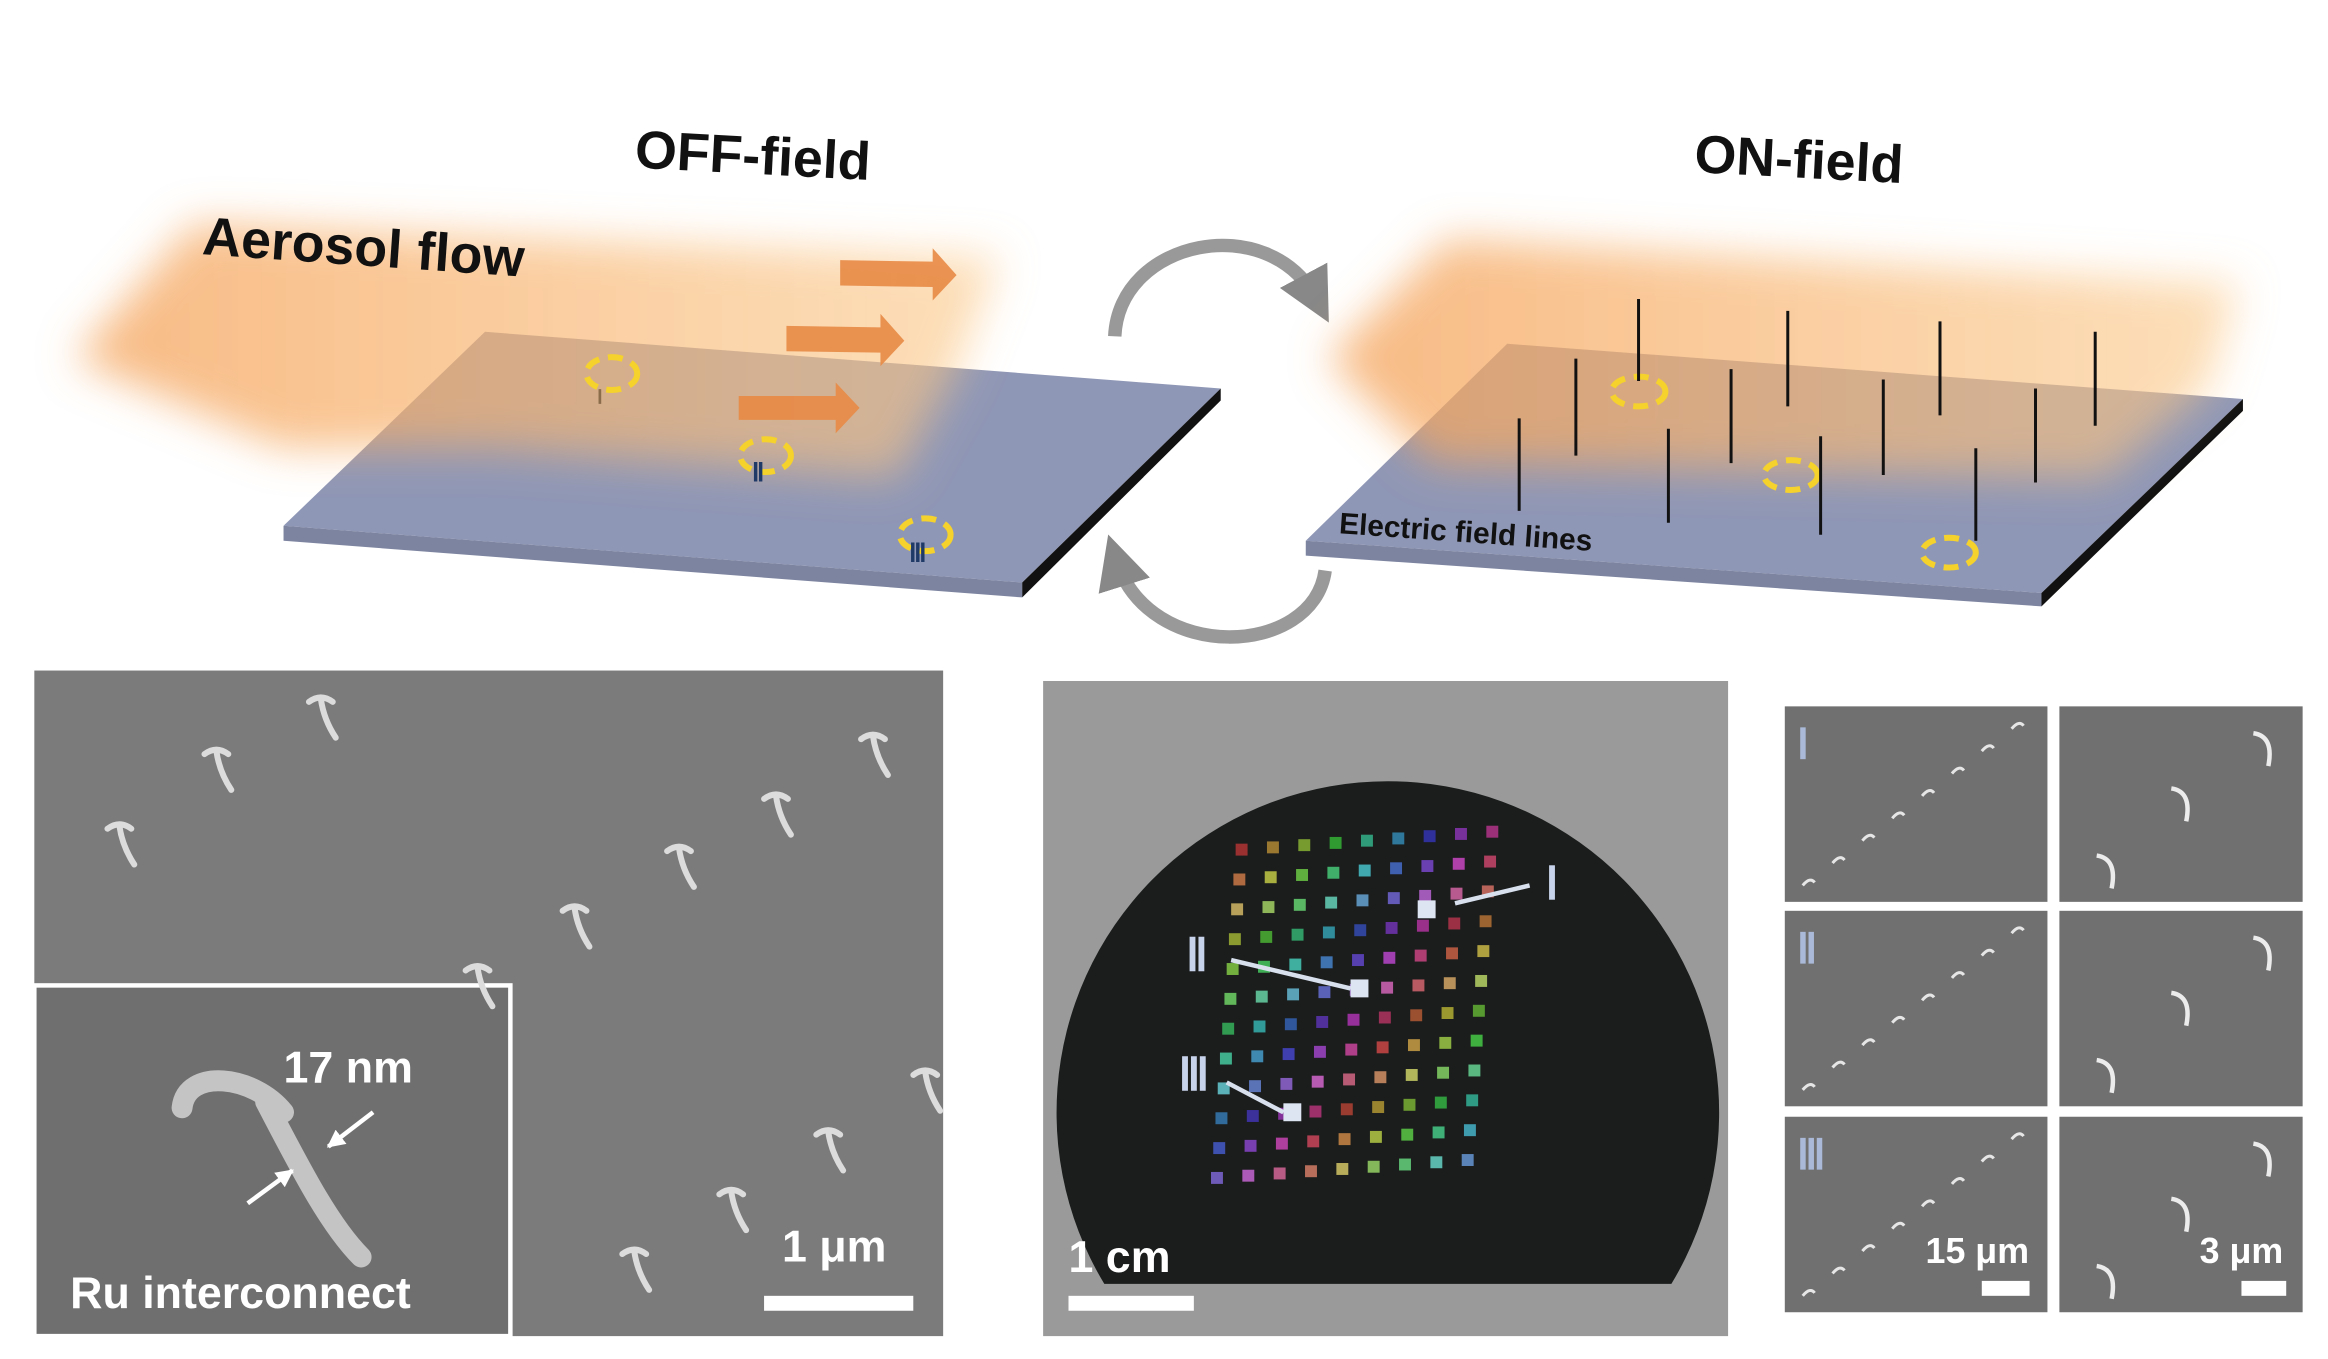 The image size is (2328, 1359). What do you see at coordinates (753, 156) in the screenshot?
I see `off-field-title: OFF-field` at bounding box center [753, 156].